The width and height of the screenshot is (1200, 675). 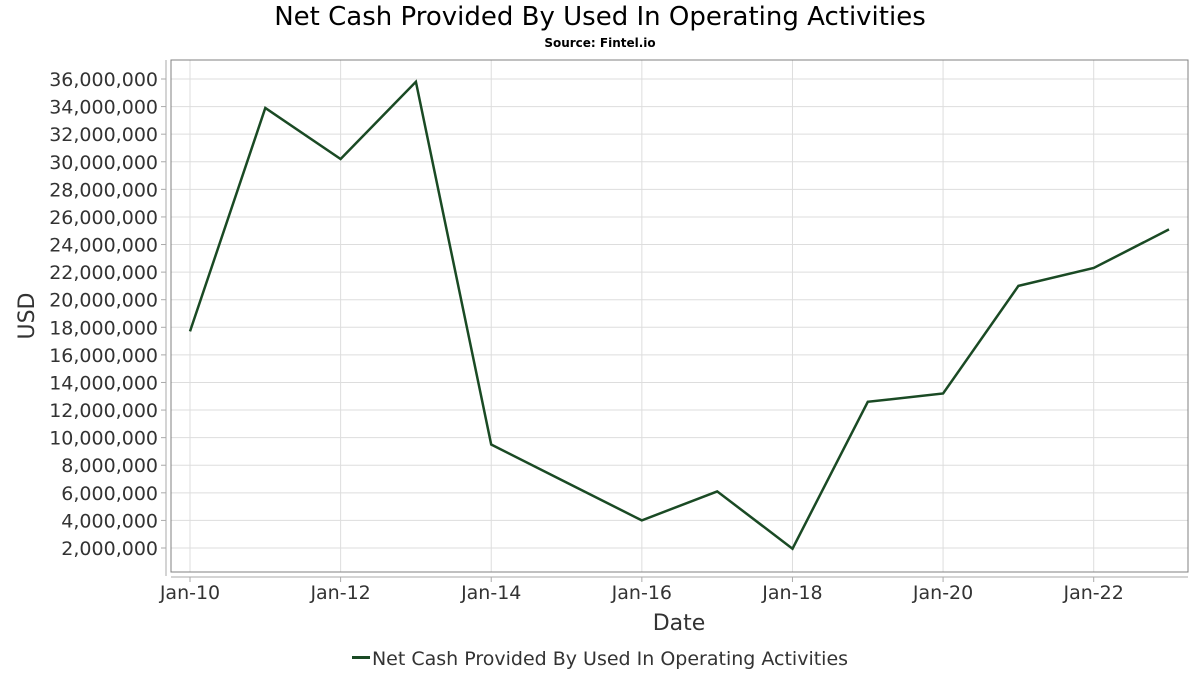 What do you see at coordinates (189, 593) in the screenshot?
I see `x-tick-label: Jan-10` at bounding box center [189, 593].